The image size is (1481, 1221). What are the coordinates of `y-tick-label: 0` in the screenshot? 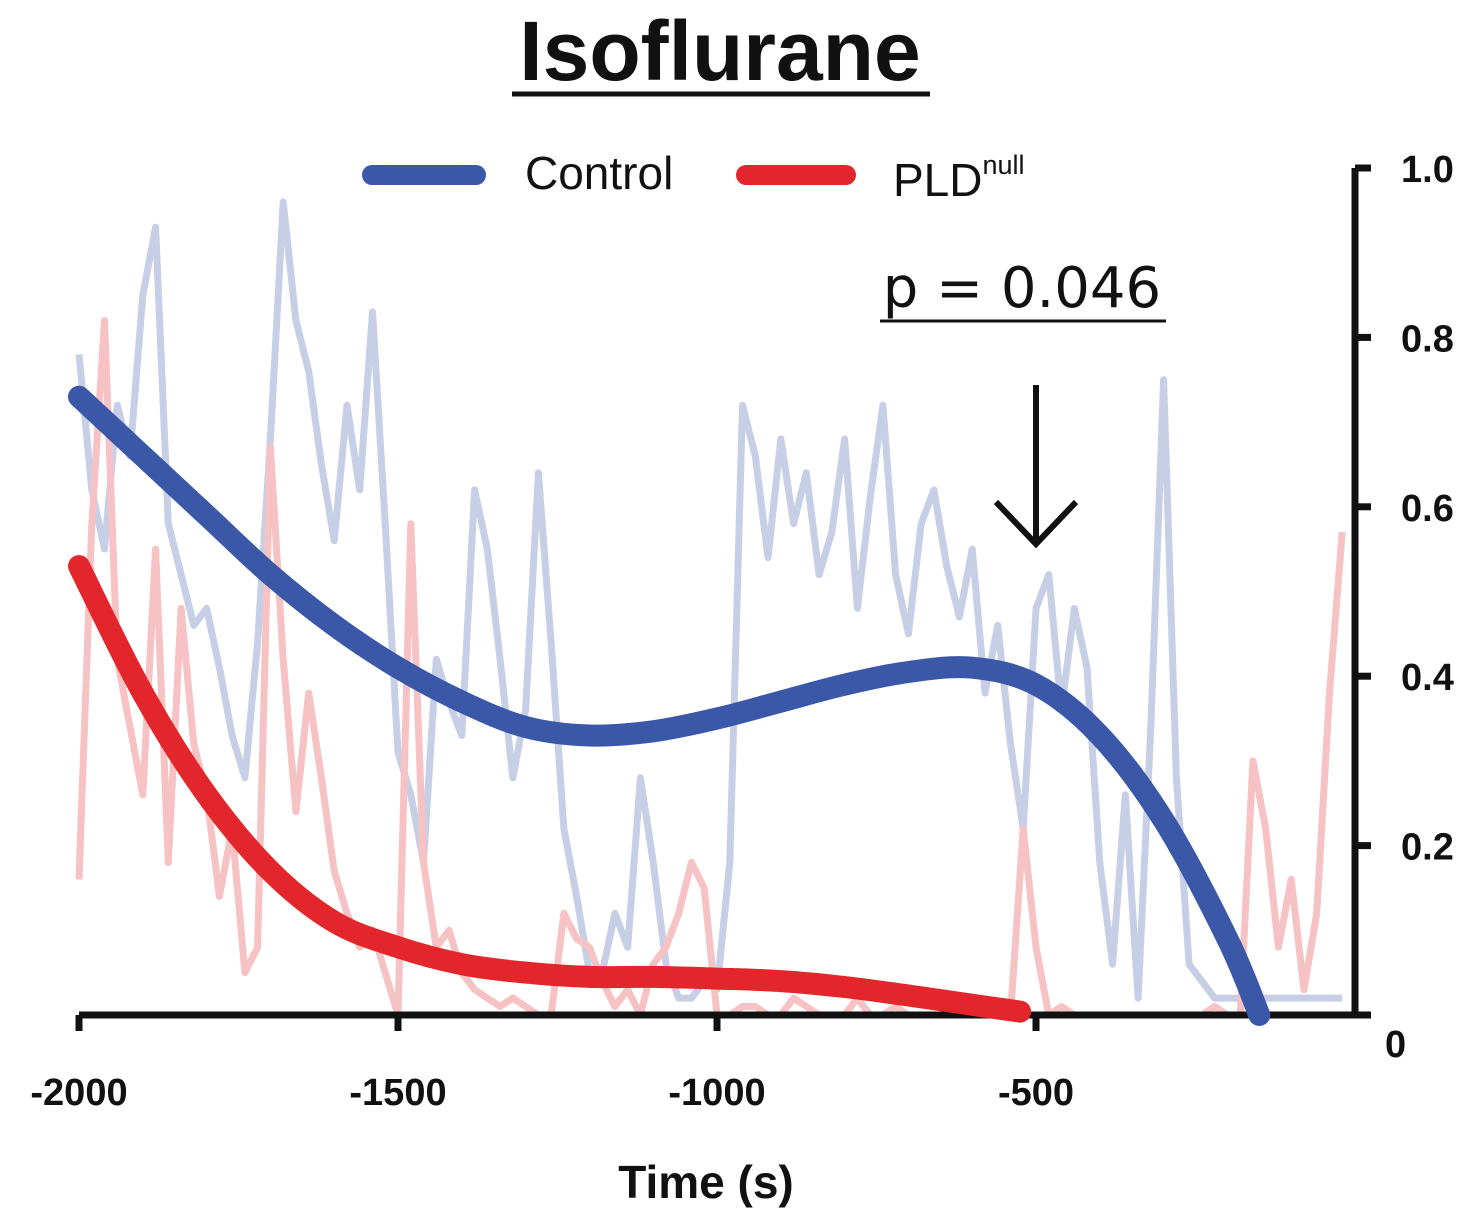 It's located at (1395, 1045).